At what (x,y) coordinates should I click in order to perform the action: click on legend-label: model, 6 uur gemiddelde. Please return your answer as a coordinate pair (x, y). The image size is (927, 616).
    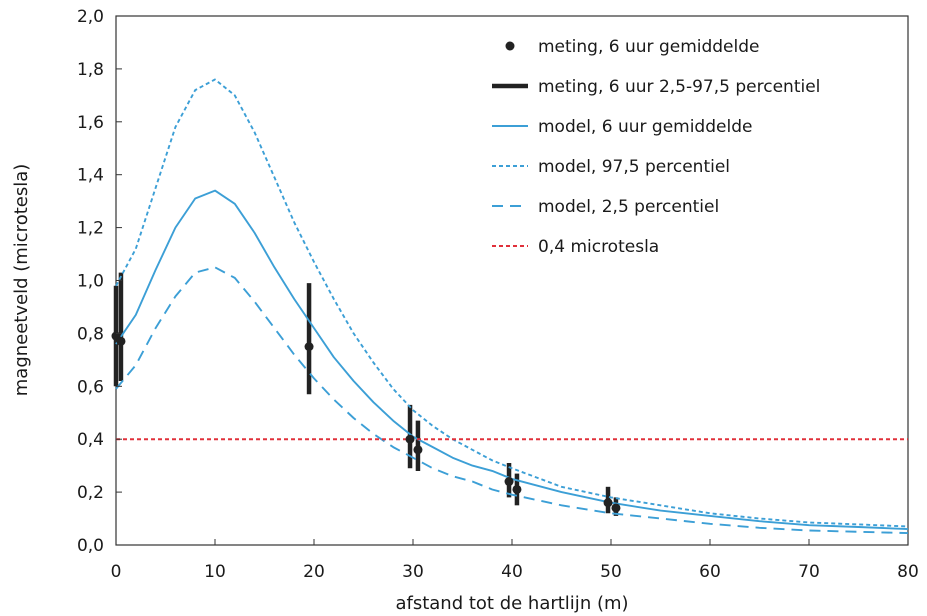
    Looking at the image, I should click on (645, 127).